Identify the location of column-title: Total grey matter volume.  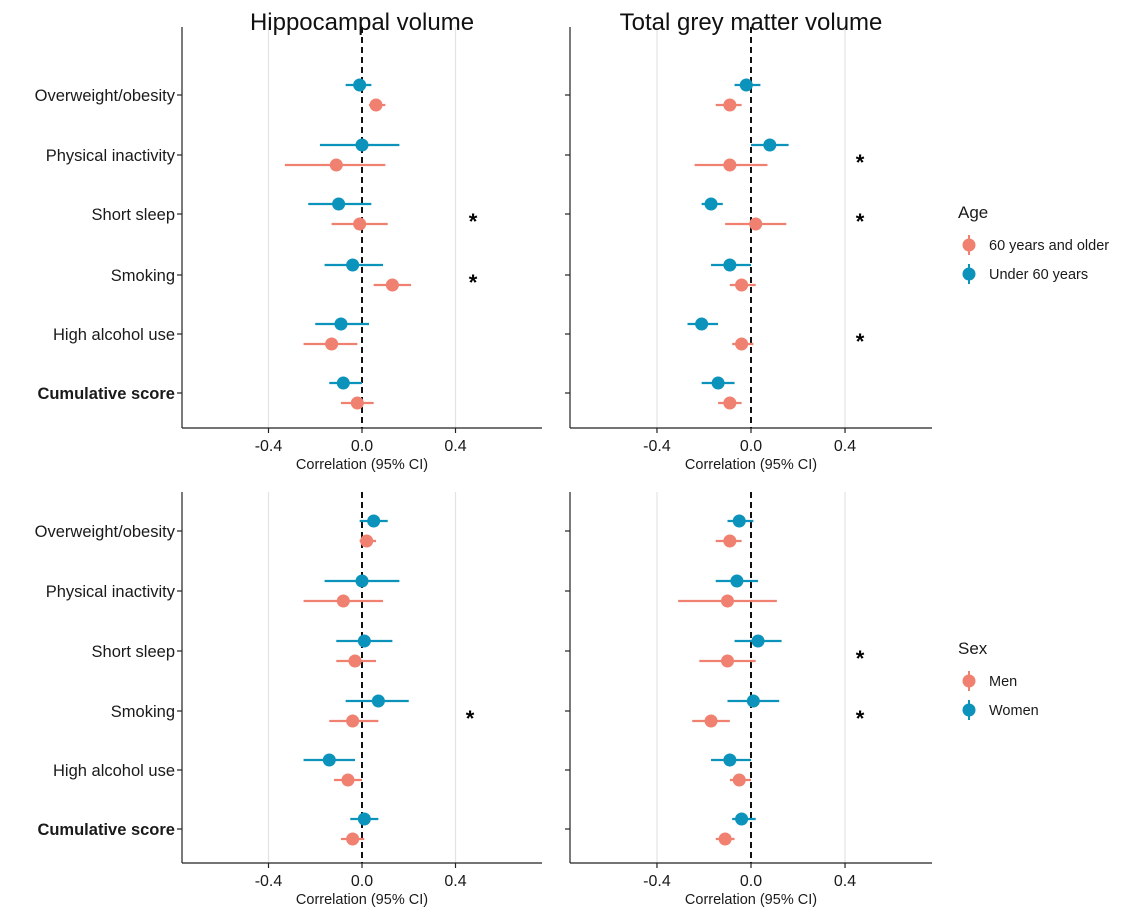
(751, 22).